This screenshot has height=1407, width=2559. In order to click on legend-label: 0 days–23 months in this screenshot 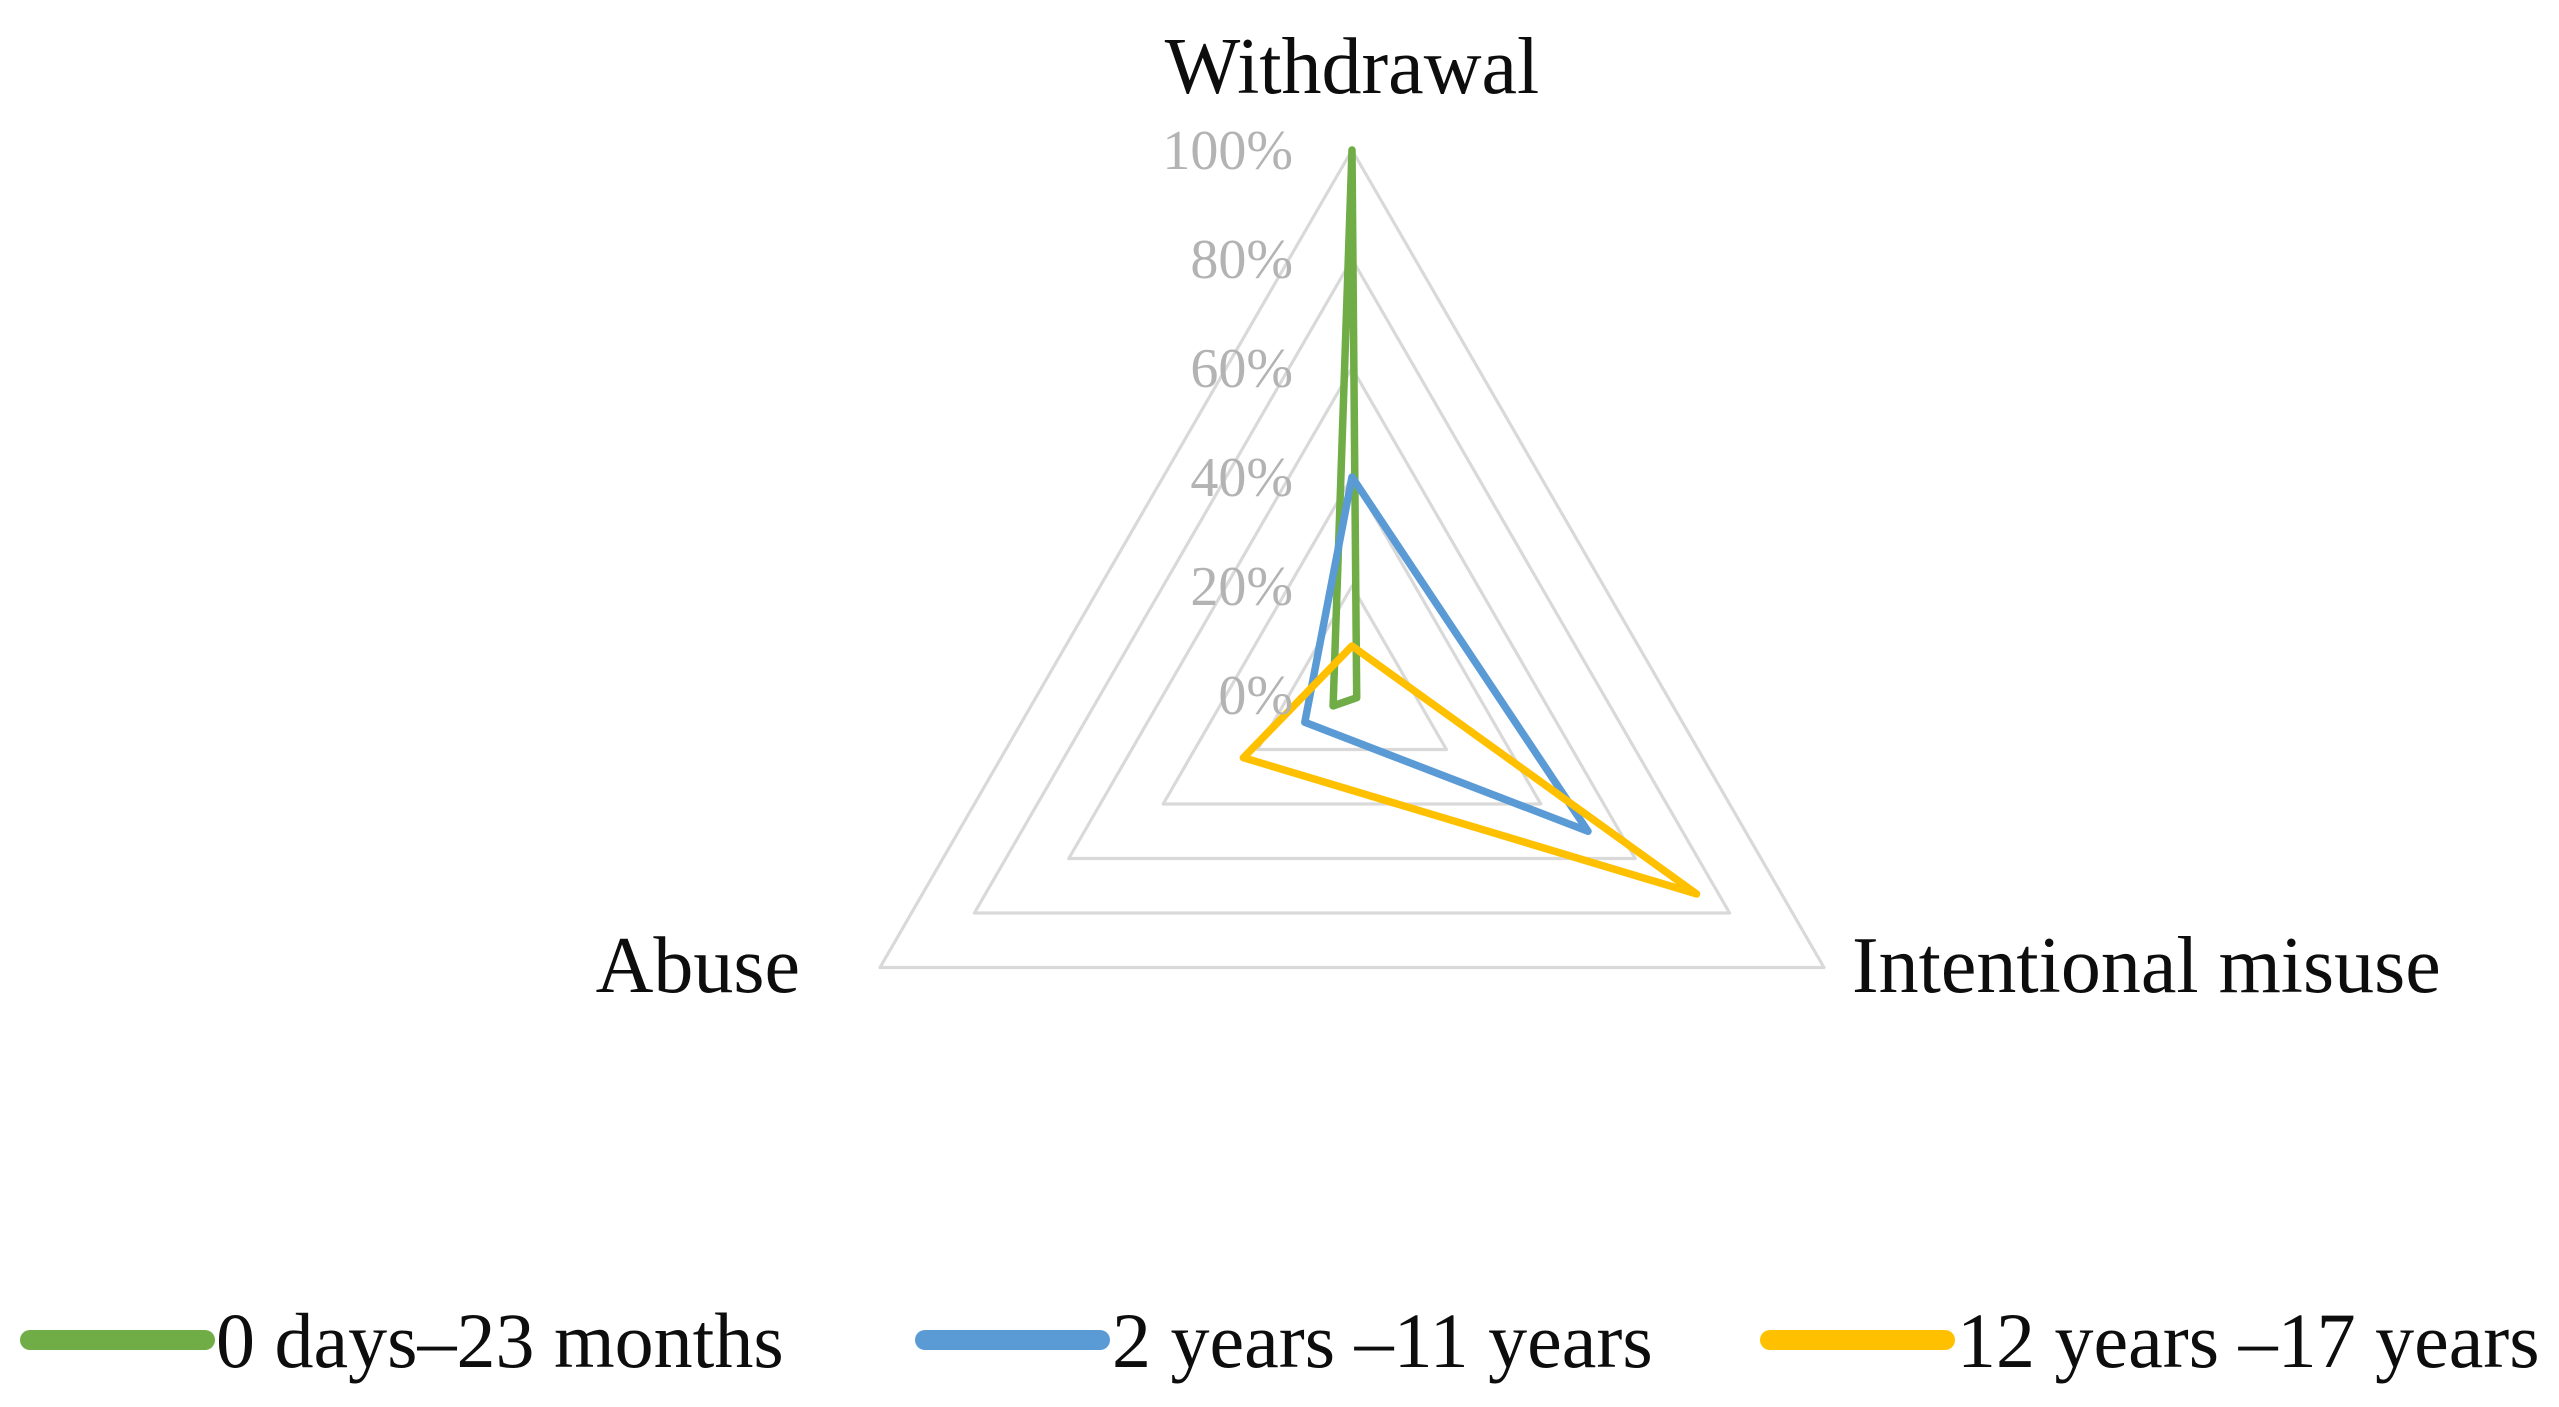, I will do `click(500, 1340)`.